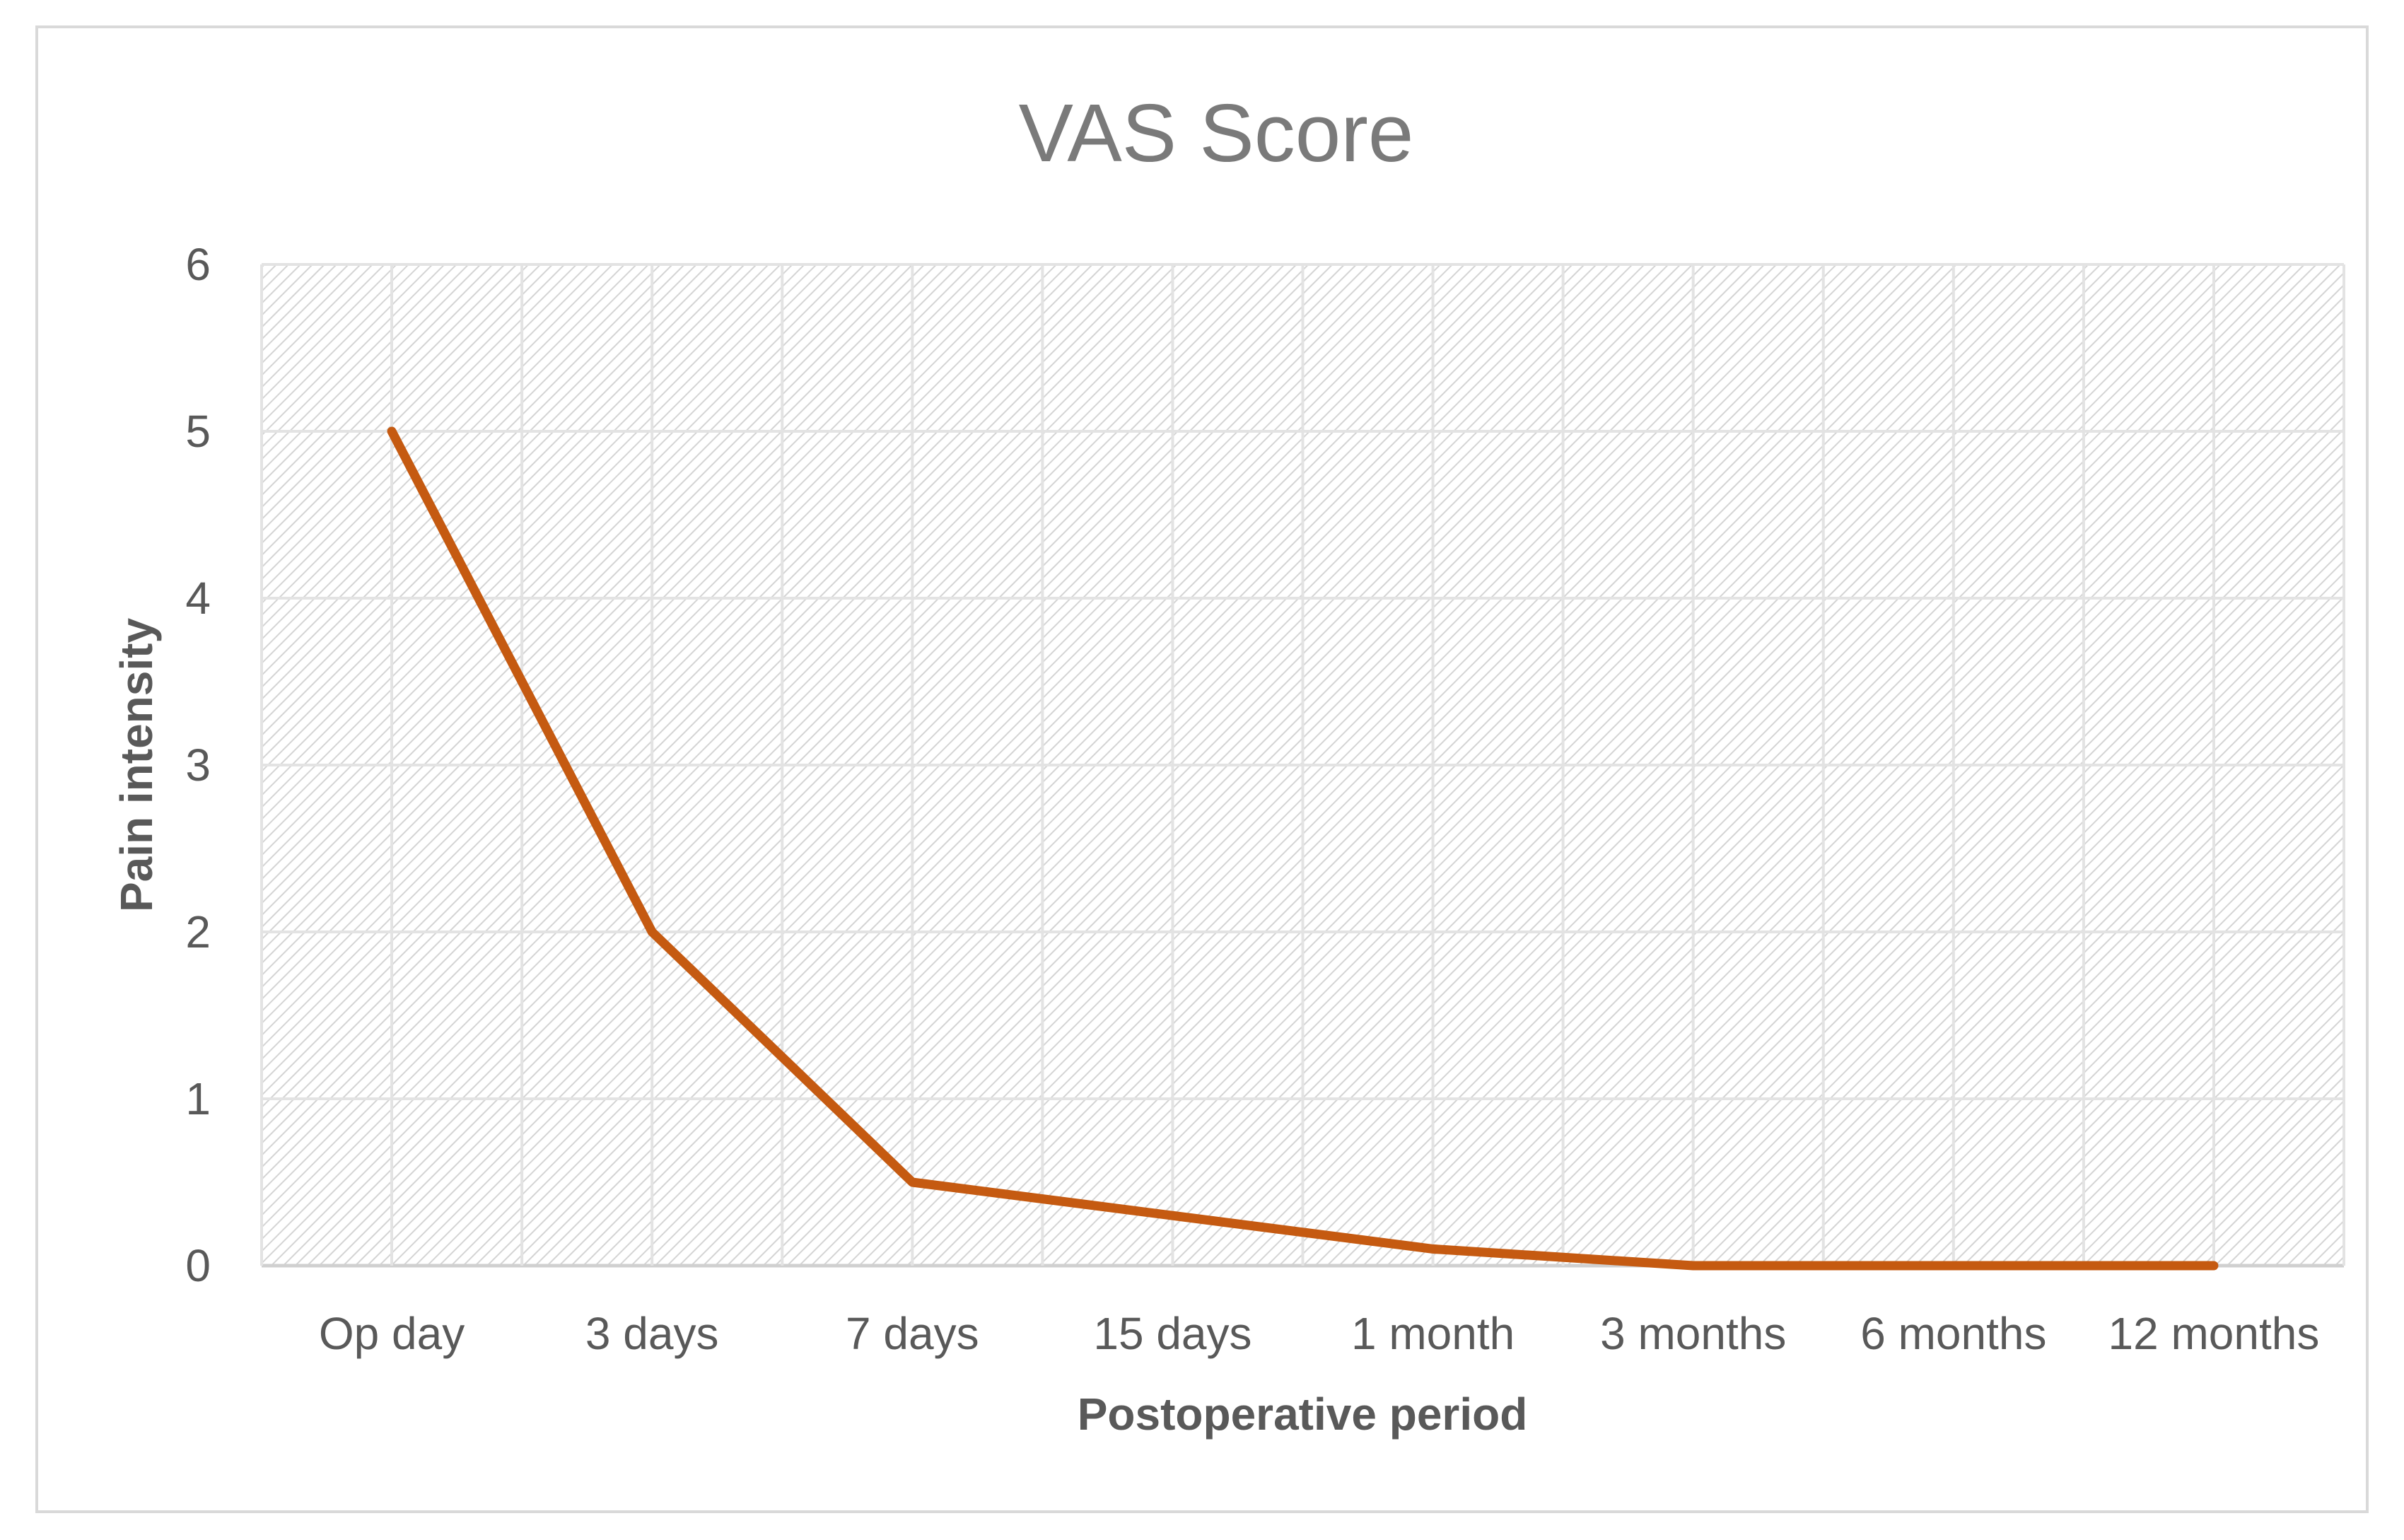 Image resolution: width=2404 pixels, height=1540 pixels. Describe the element at coordinates (136, 765) in the screenshot. I see `y-axis-title: Pain intensity` at that location.